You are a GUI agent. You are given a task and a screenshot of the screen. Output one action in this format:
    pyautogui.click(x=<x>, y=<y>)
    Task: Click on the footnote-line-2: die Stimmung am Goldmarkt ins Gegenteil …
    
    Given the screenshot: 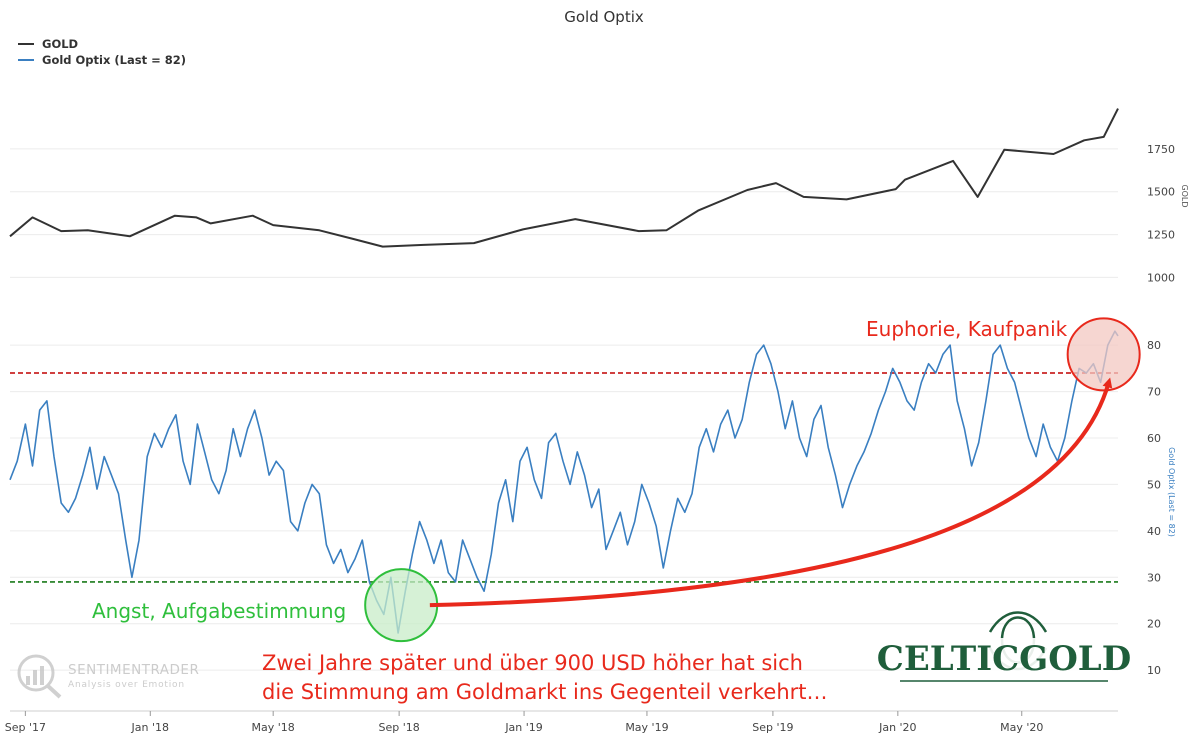 What is the action you would take?
    pyautogui.click(x=545, y=692)
    